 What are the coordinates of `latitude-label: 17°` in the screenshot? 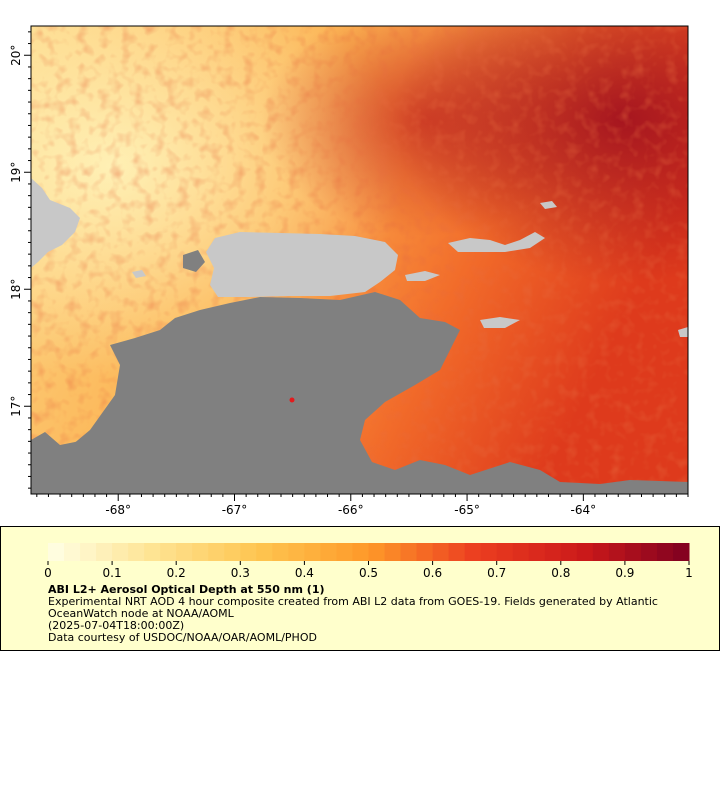 It's located at (16, 406).